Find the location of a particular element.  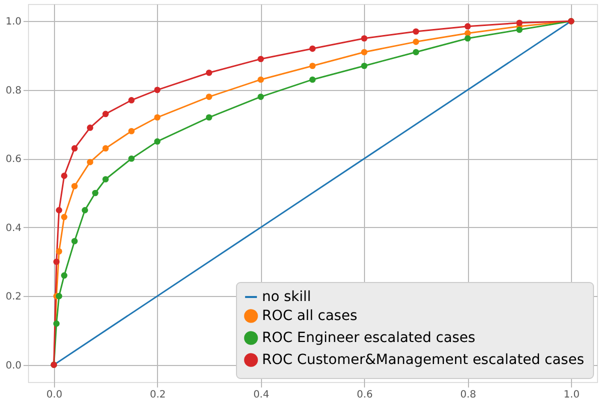

y-tick-label: 0.2 is located at coordinates (14, 297).